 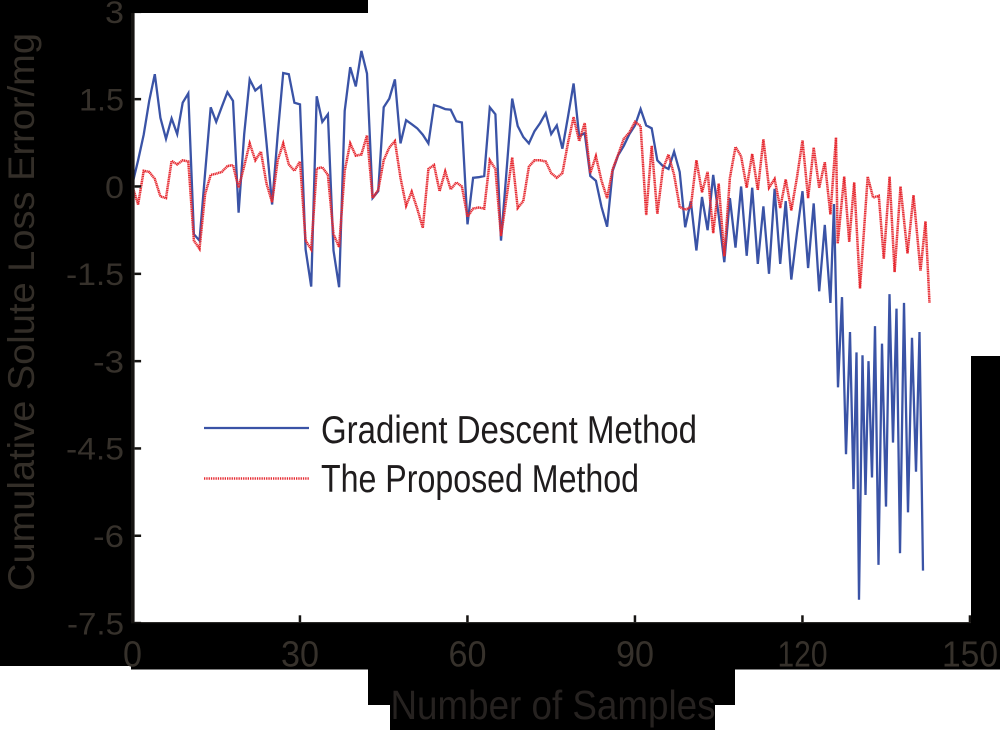 What do you see at coordinates (300, 654) in the screenshot?
I see `svg-text: 30` at bounding box center [300, 654].